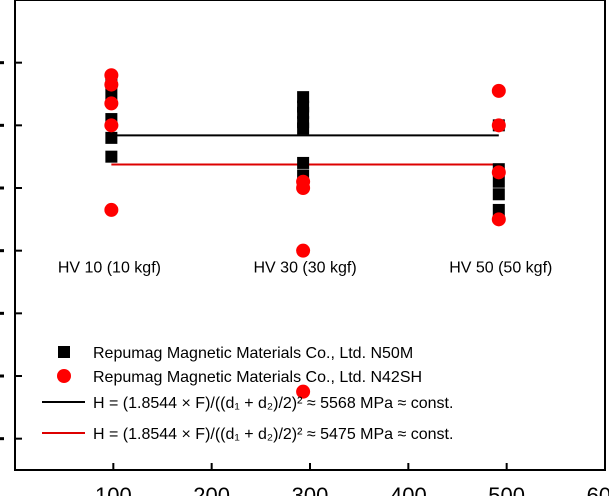  I want to click on annotation-label: HV 30 (30 kgf), so click(305, 268).